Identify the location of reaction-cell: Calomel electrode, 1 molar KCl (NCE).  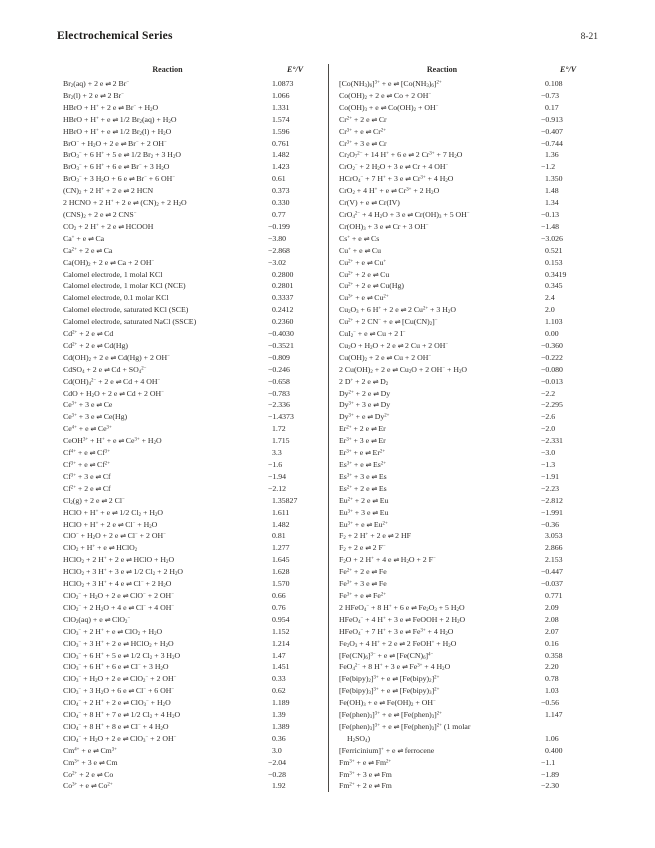
(124, 286).